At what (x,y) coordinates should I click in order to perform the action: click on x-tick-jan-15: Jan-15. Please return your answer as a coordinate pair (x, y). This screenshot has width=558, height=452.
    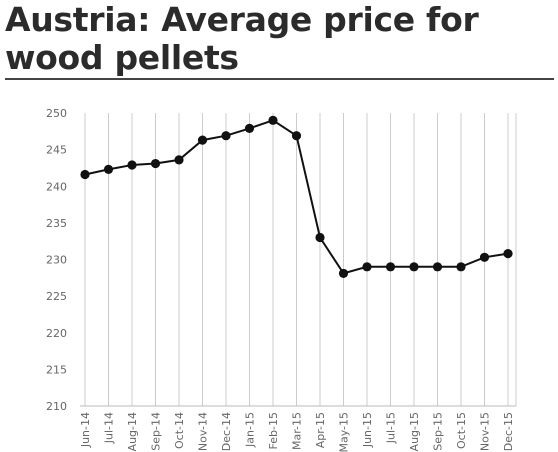
    Looking at the image, I should click on (250, 430).